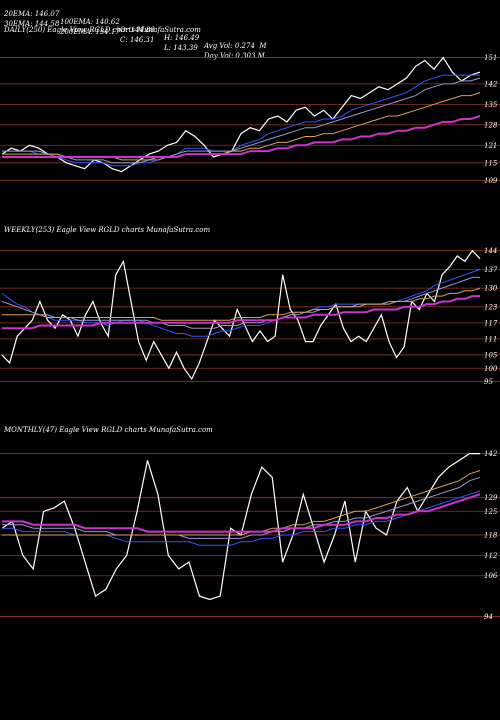  I want to click on monthly-y-tick-label: 112, so click(491, 556).